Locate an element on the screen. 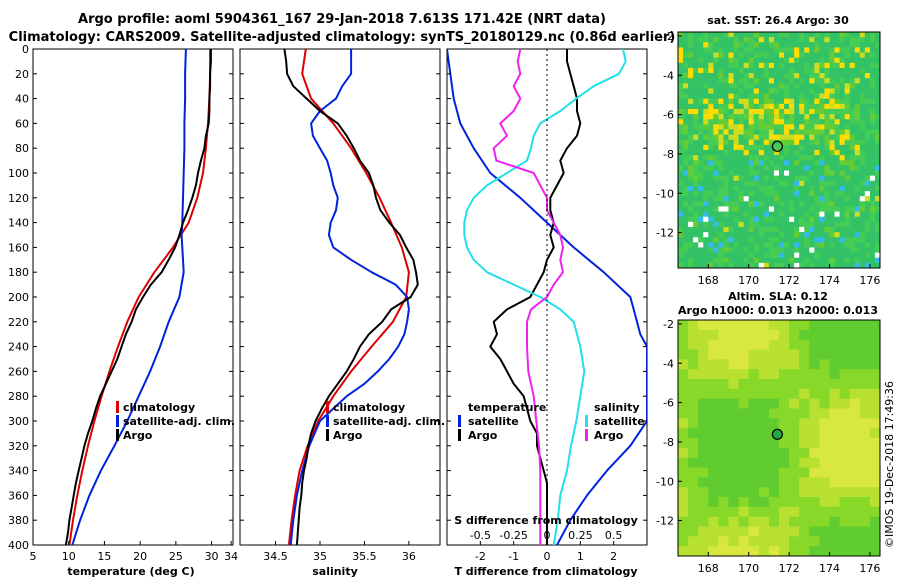 The height and width of the screenshot is (584, 900). depth-tick-label: 0 is located at coordinates (25, 49).